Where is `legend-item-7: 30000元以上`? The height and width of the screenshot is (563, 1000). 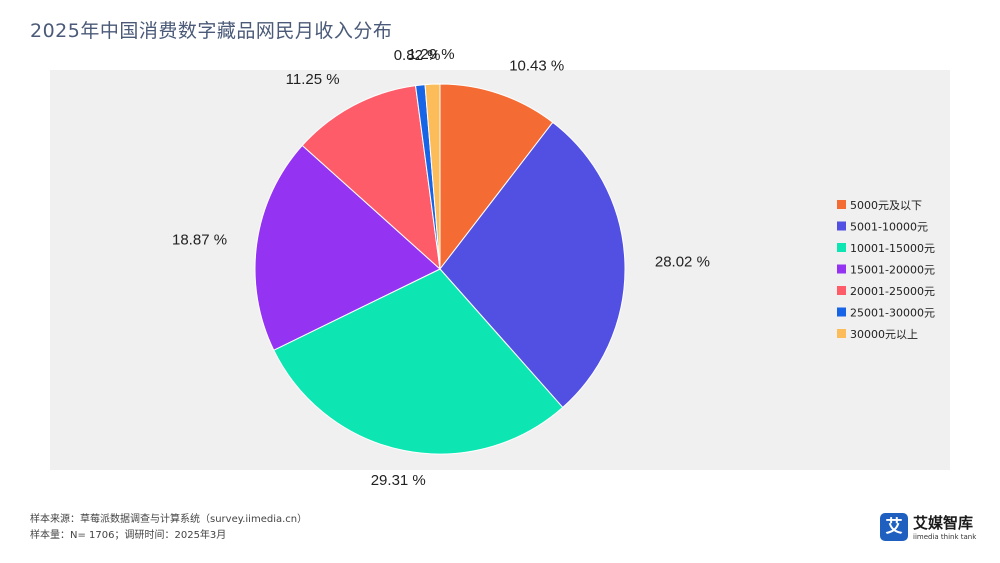
legend-item-7: 30000元以上 is located at coordinates (884, 334).